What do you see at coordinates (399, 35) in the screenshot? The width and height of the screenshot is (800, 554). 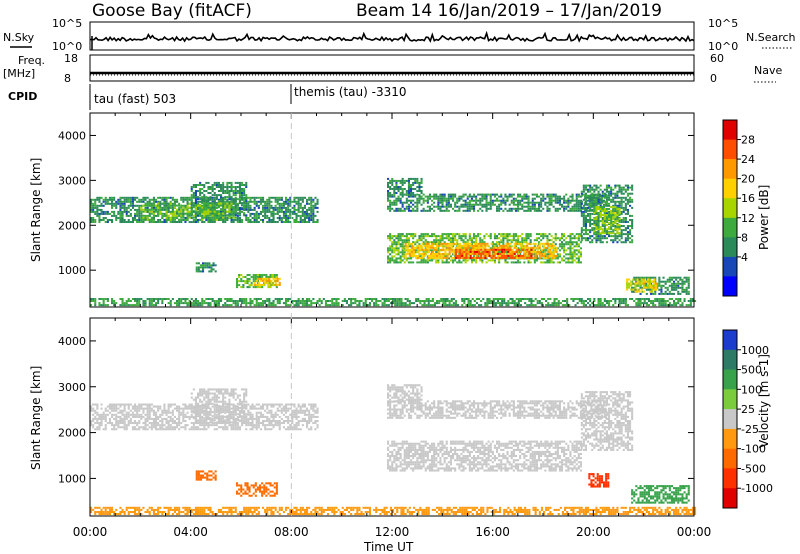 I see `noise-panel: N.Sky 10^5 10^0 10^5 10^0 N.Search` at bounding box center [399, 35].